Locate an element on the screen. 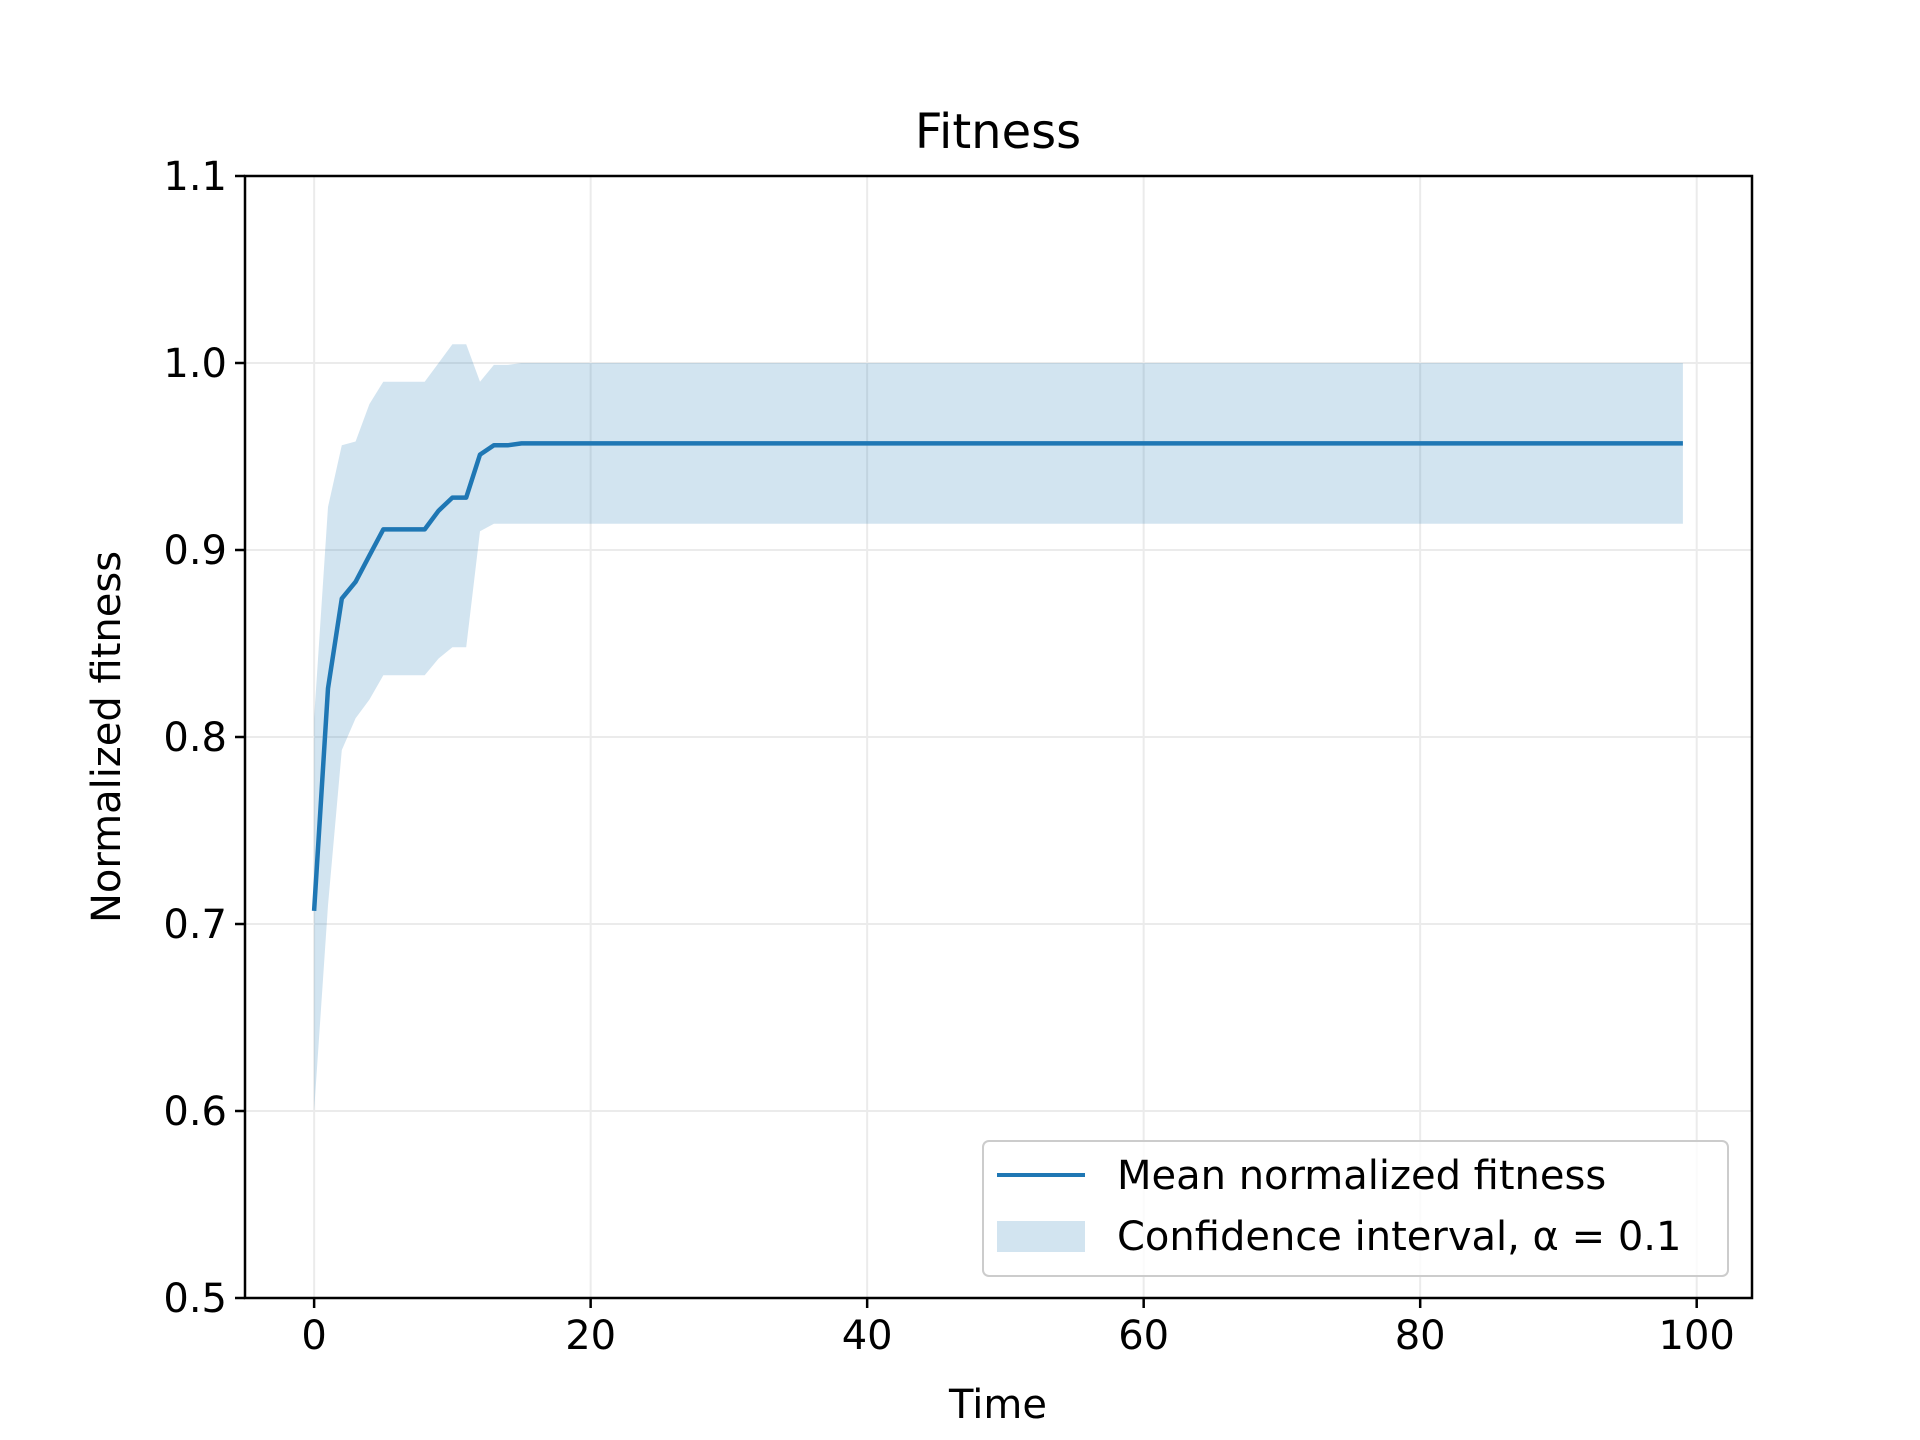 The height and width of the screenshot is (1440, 1920). x-axis-label: Time is located at coordinates (997, 1405).